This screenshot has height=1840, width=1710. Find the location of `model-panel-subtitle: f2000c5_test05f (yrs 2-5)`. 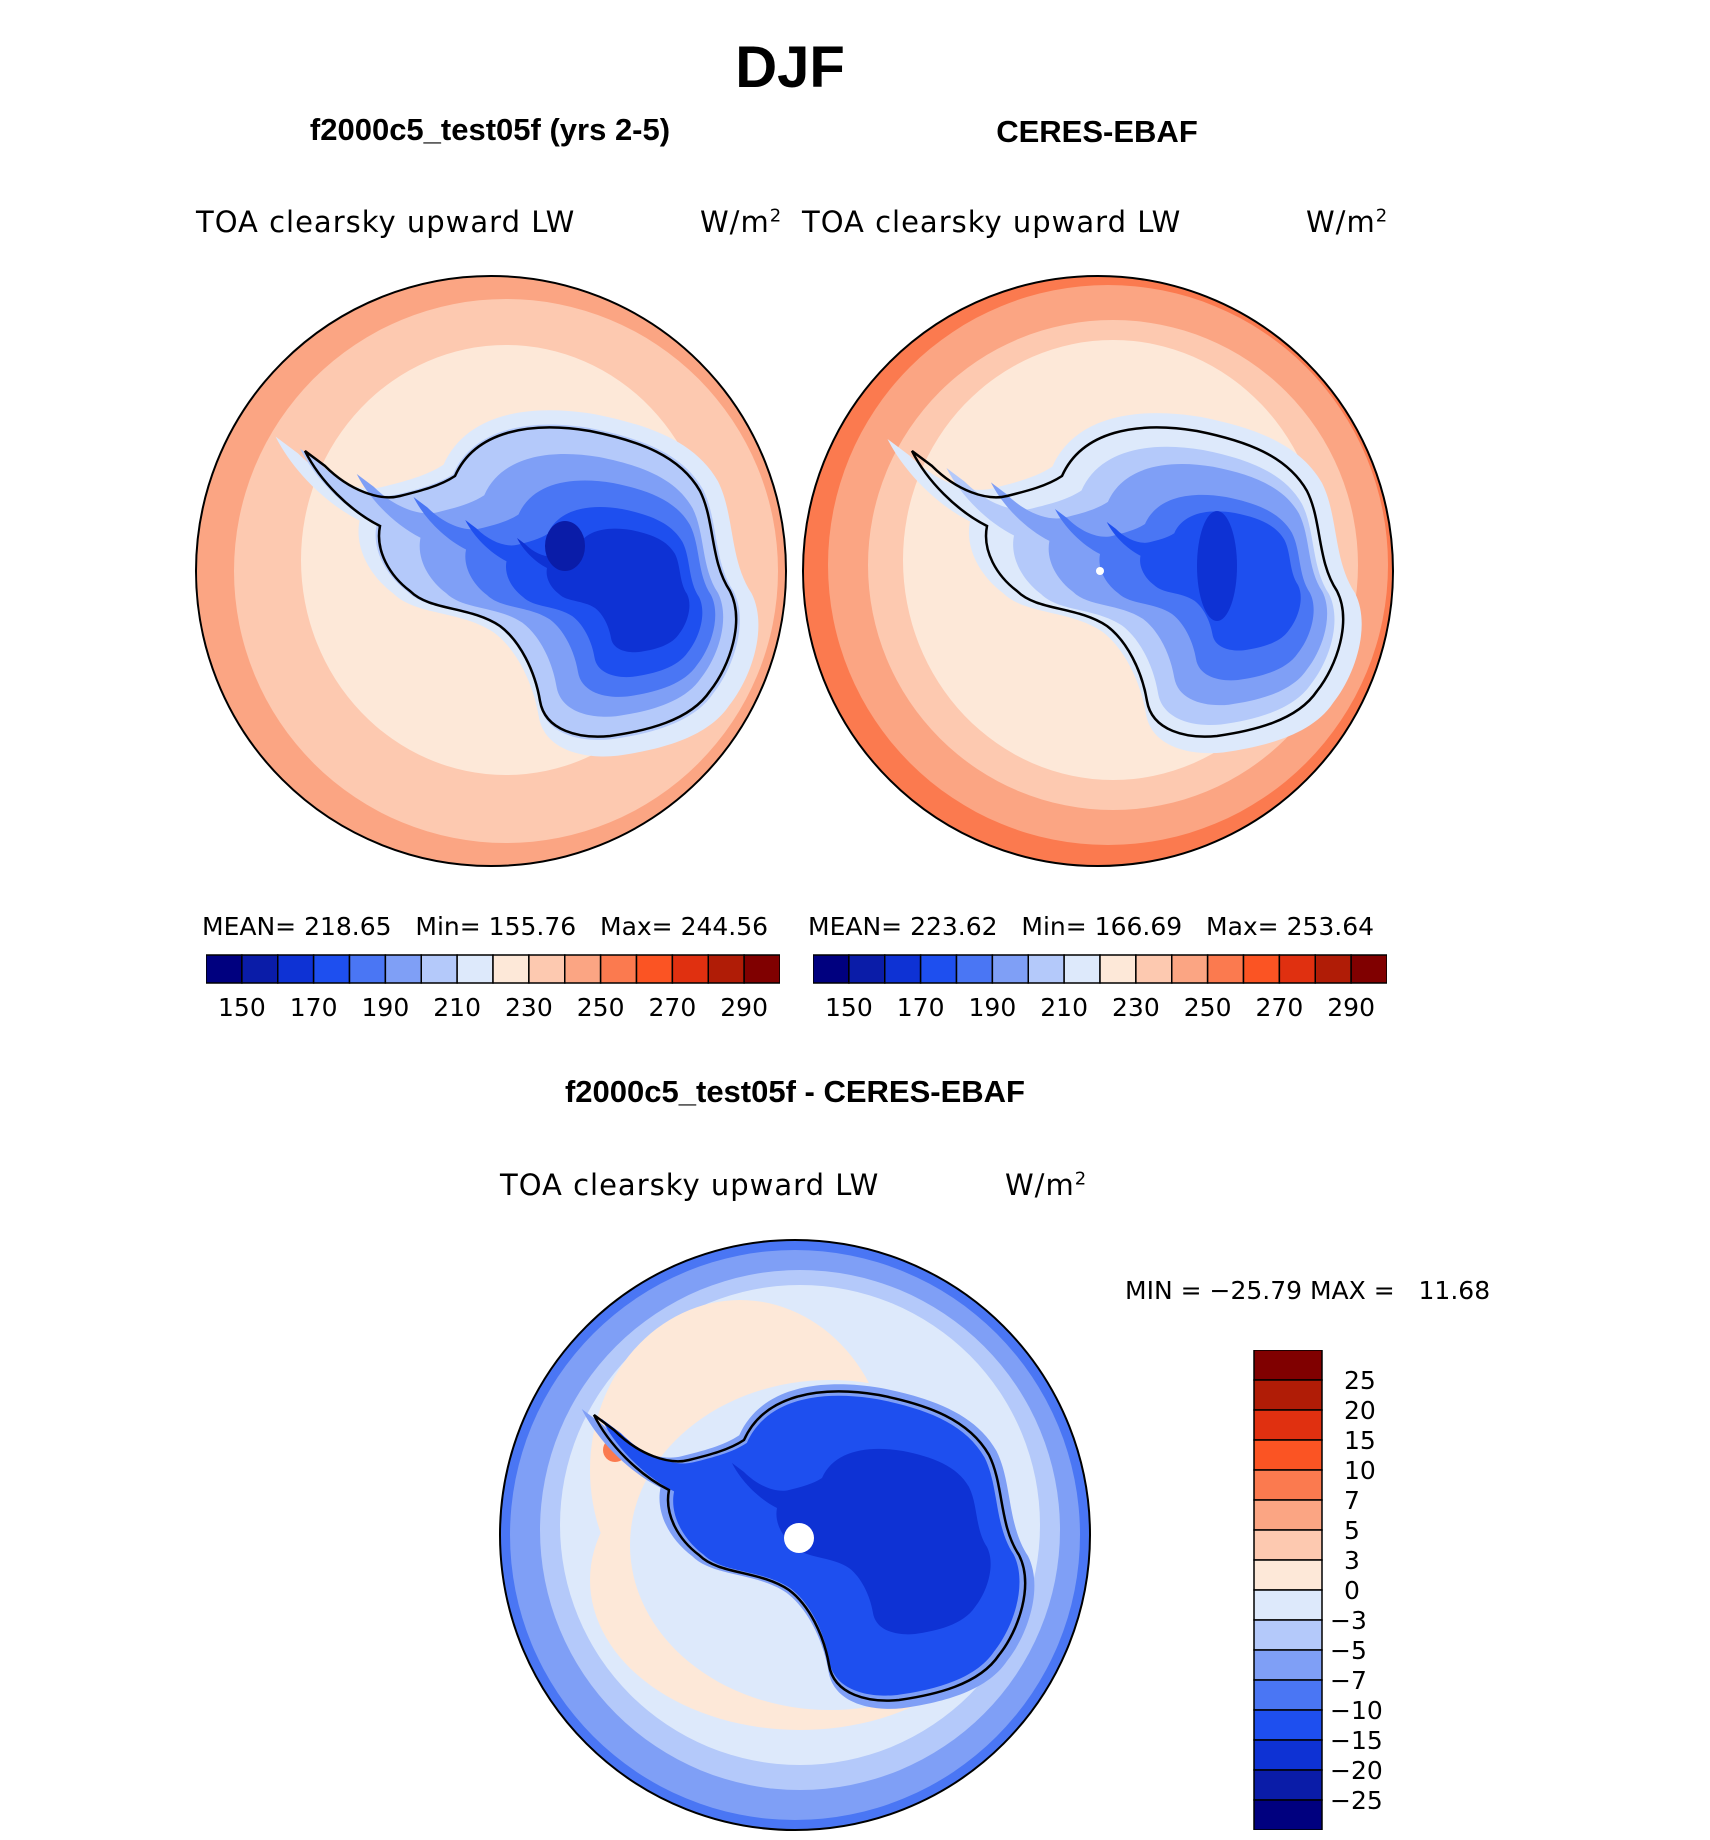

model-panel-subtitle: f2000c5_test05f (yrs 2-5) is located at coordinates (490, 129).